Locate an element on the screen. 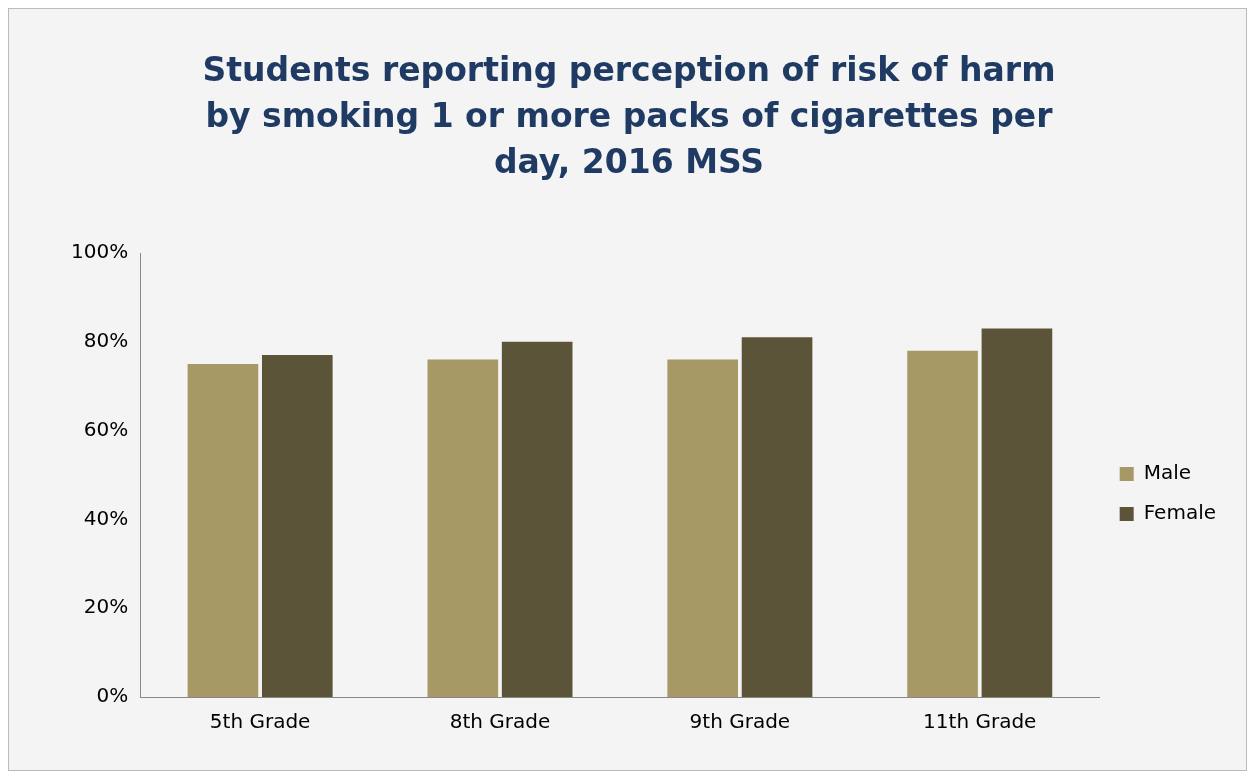 The image size is (1249, 771). x-tick-label: 8th Grade is located at coordinates (500, 721).